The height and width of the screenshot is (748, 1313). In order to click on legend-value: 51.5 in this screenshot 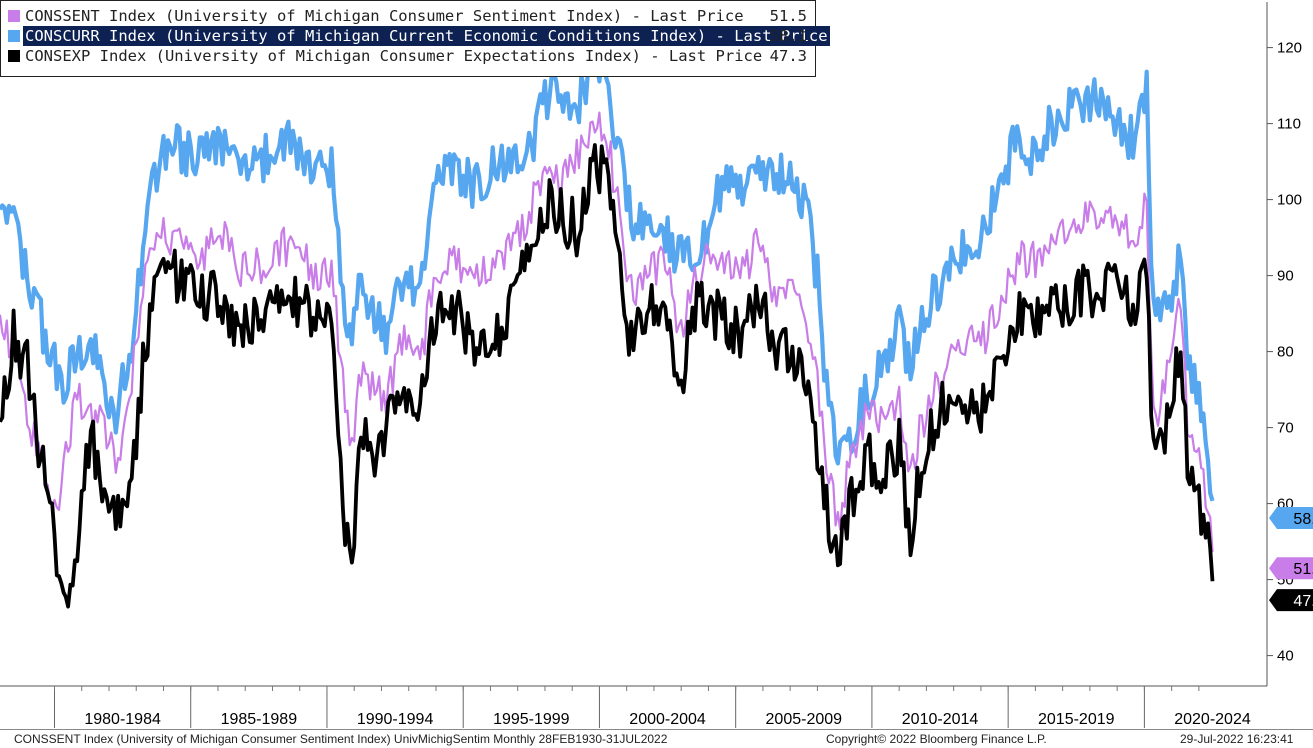, I will do `click(788, 16)`.